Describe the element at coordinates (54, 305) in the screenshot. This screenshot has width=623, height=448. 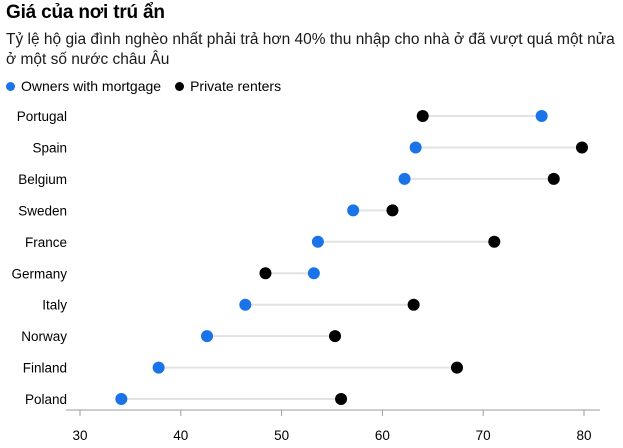
I see `category-label: Italy` at that location.